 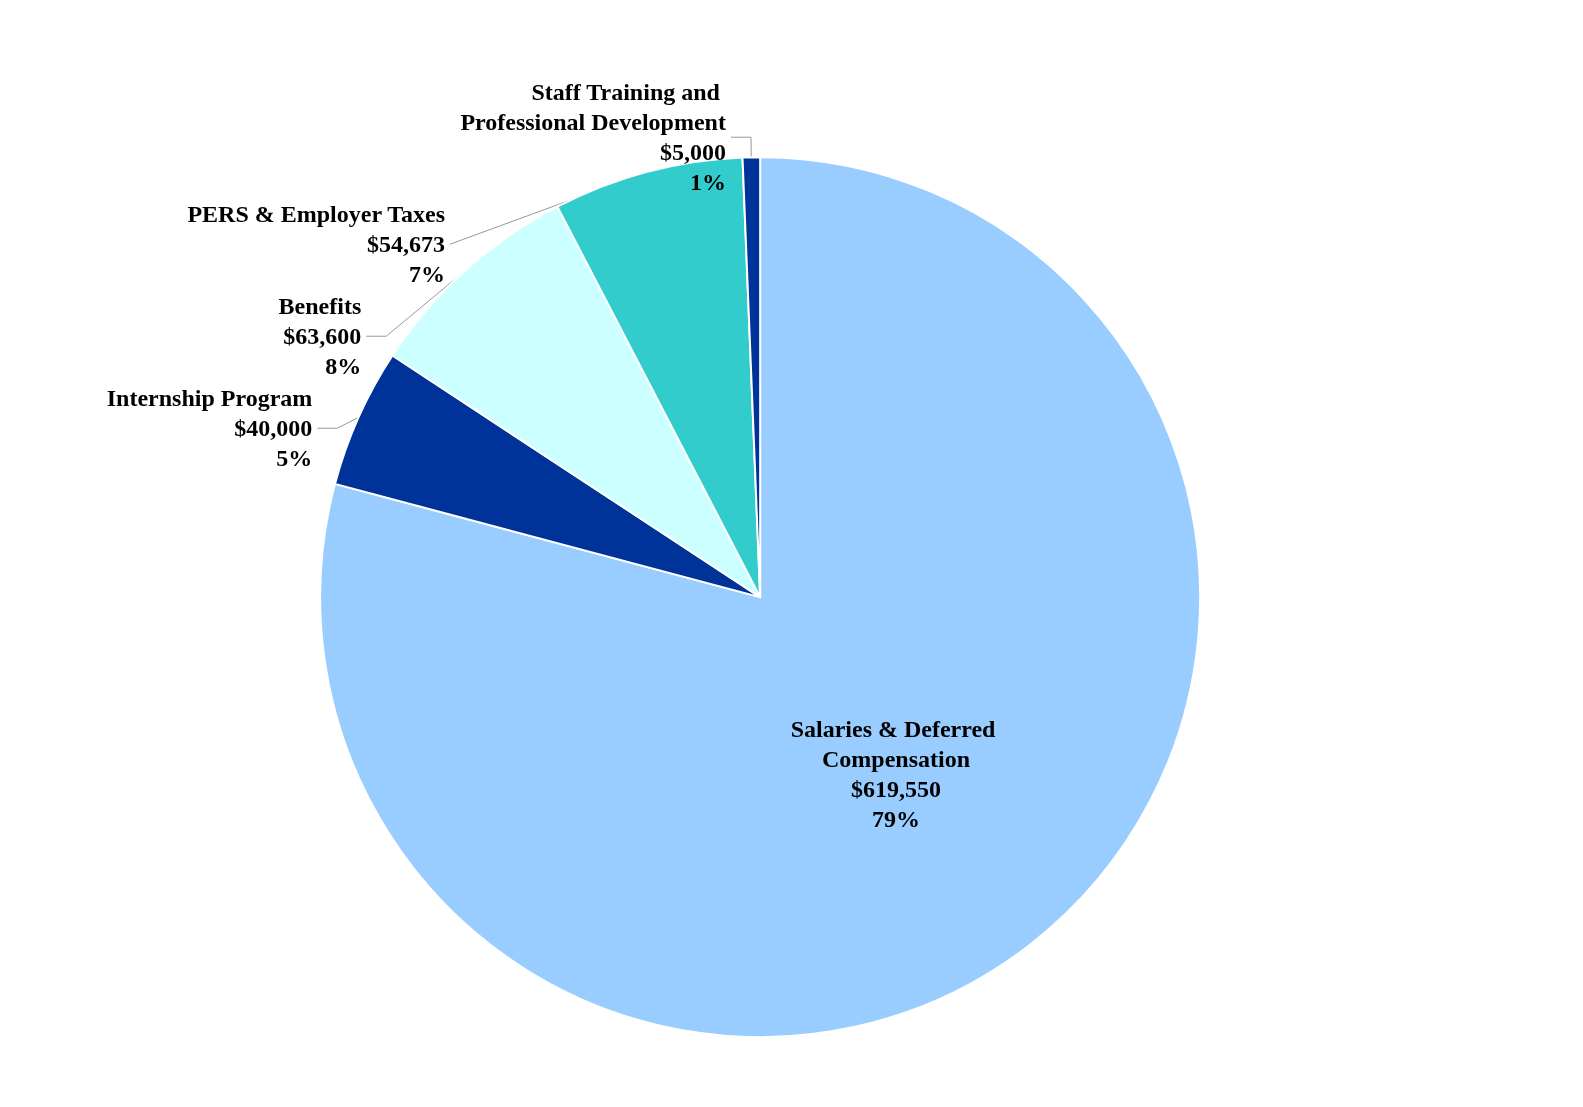 I want to click on slice-label: Salaries & Deferred Compensation, so click(x=896, y=743).